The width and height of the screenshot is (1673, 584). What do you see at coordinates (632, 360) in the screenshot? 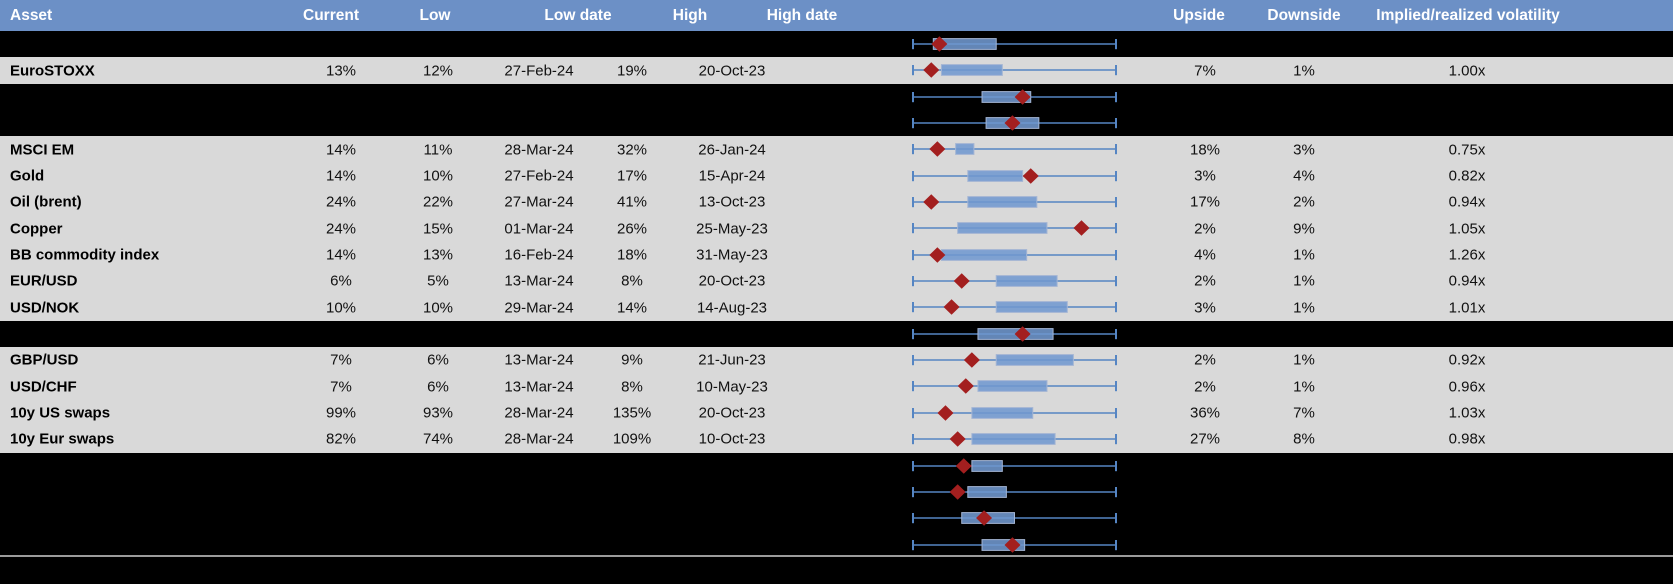
I see `high-value: 9%` at bounding box center [632, 360].